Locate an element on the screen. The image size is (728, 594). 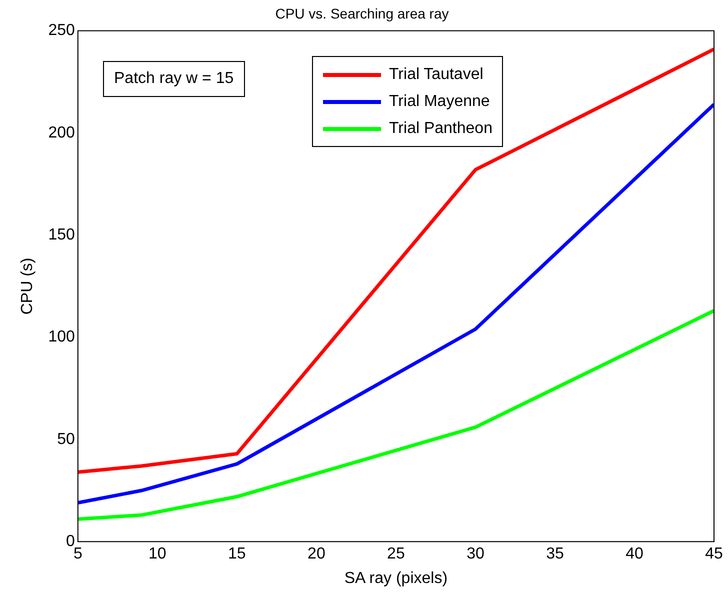
y-tick-label: 50 is located at coordinates (66, 439).